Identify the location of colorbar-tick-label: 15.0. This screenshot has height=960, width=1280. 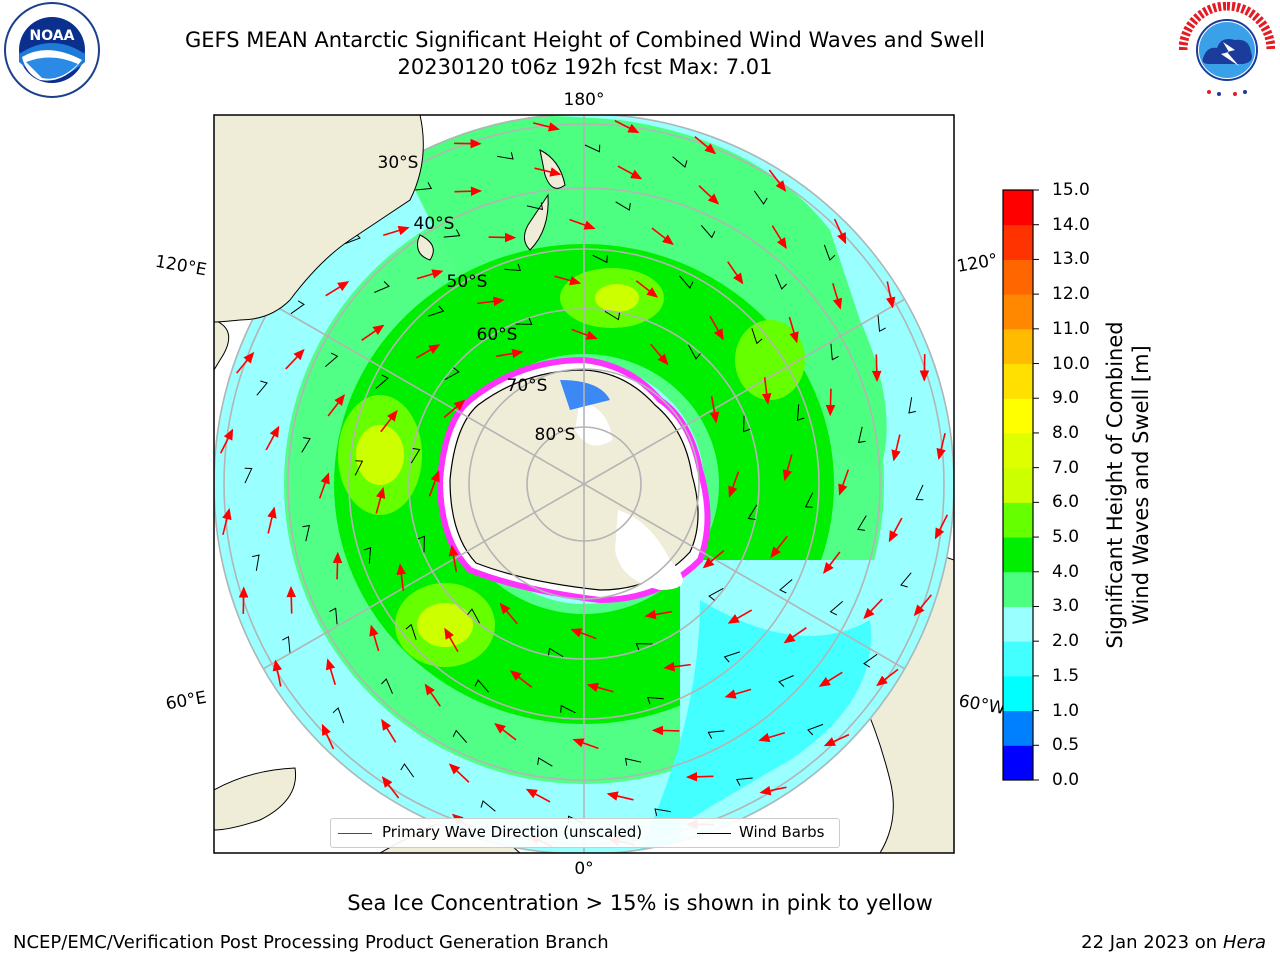
(1071, 190).